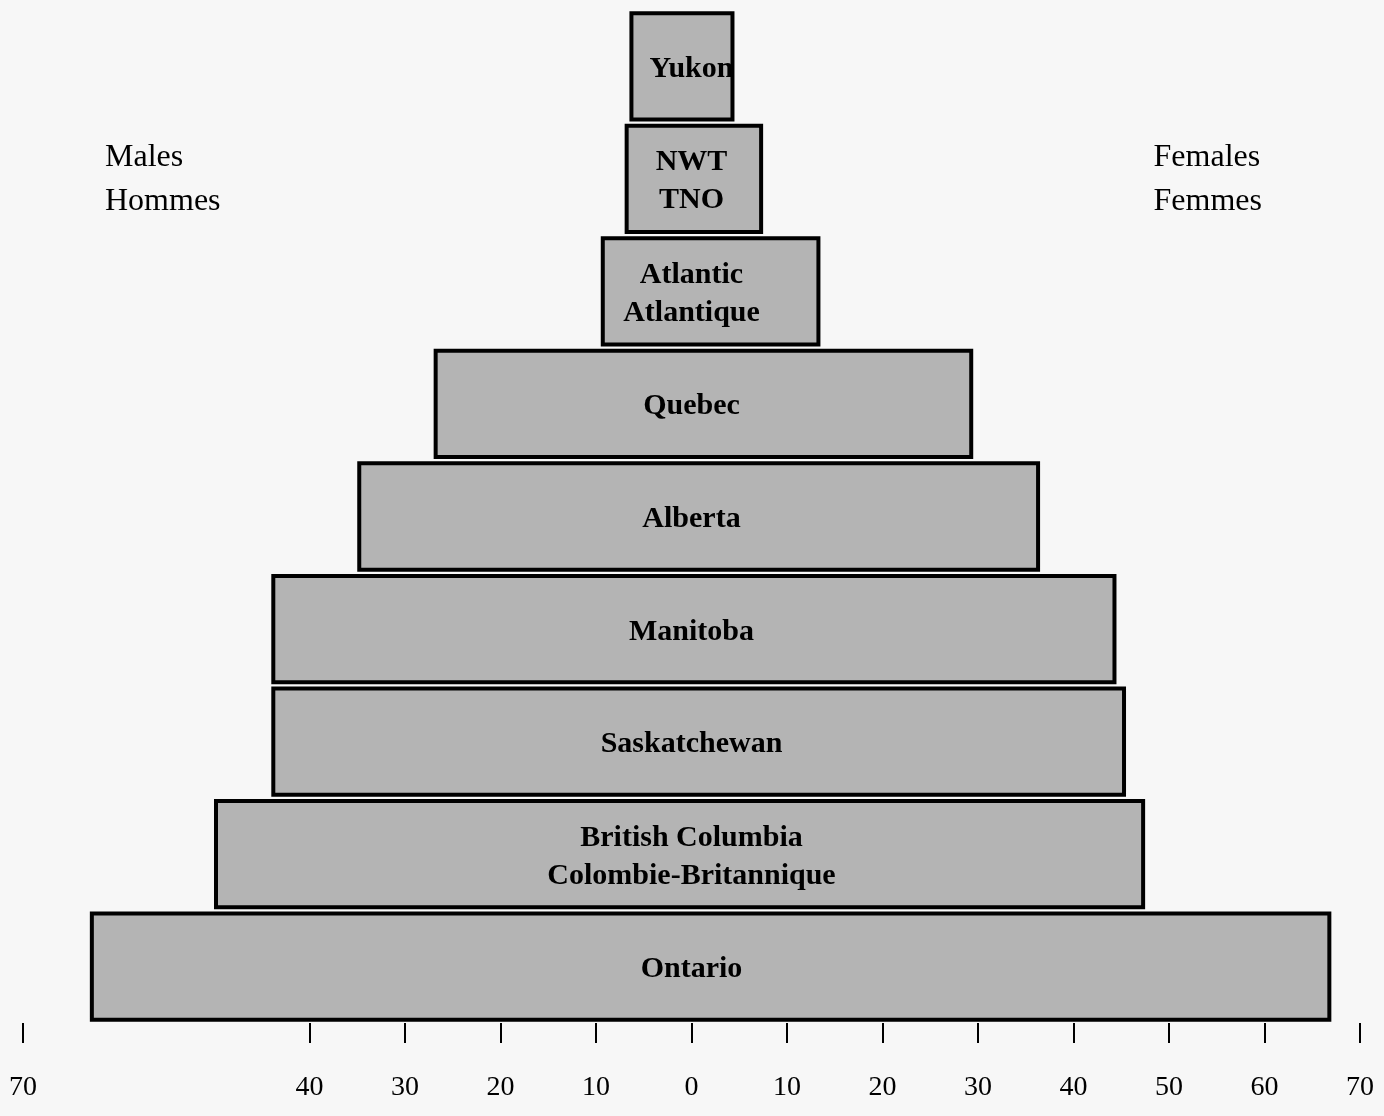 The width and height of the screenshot is (1384, 1116). What do you see at coordinates (691, 967) in the screenshot?
I see `y-tick-label: Ontario` at bounding box center [691, 967].